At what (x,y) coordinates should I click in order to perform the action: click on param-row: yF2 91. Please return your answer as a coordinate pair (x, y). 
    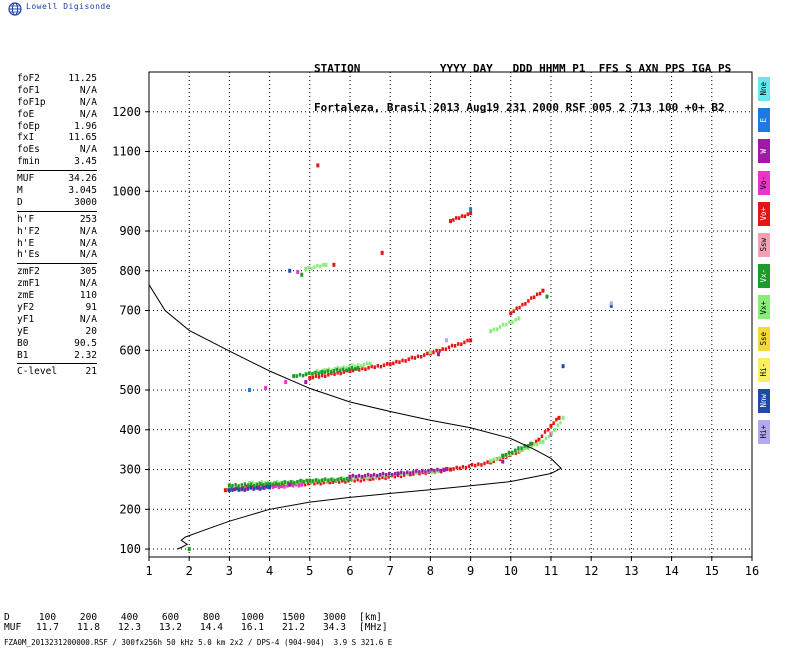
    Looking at the image, I should click on (57, 308).